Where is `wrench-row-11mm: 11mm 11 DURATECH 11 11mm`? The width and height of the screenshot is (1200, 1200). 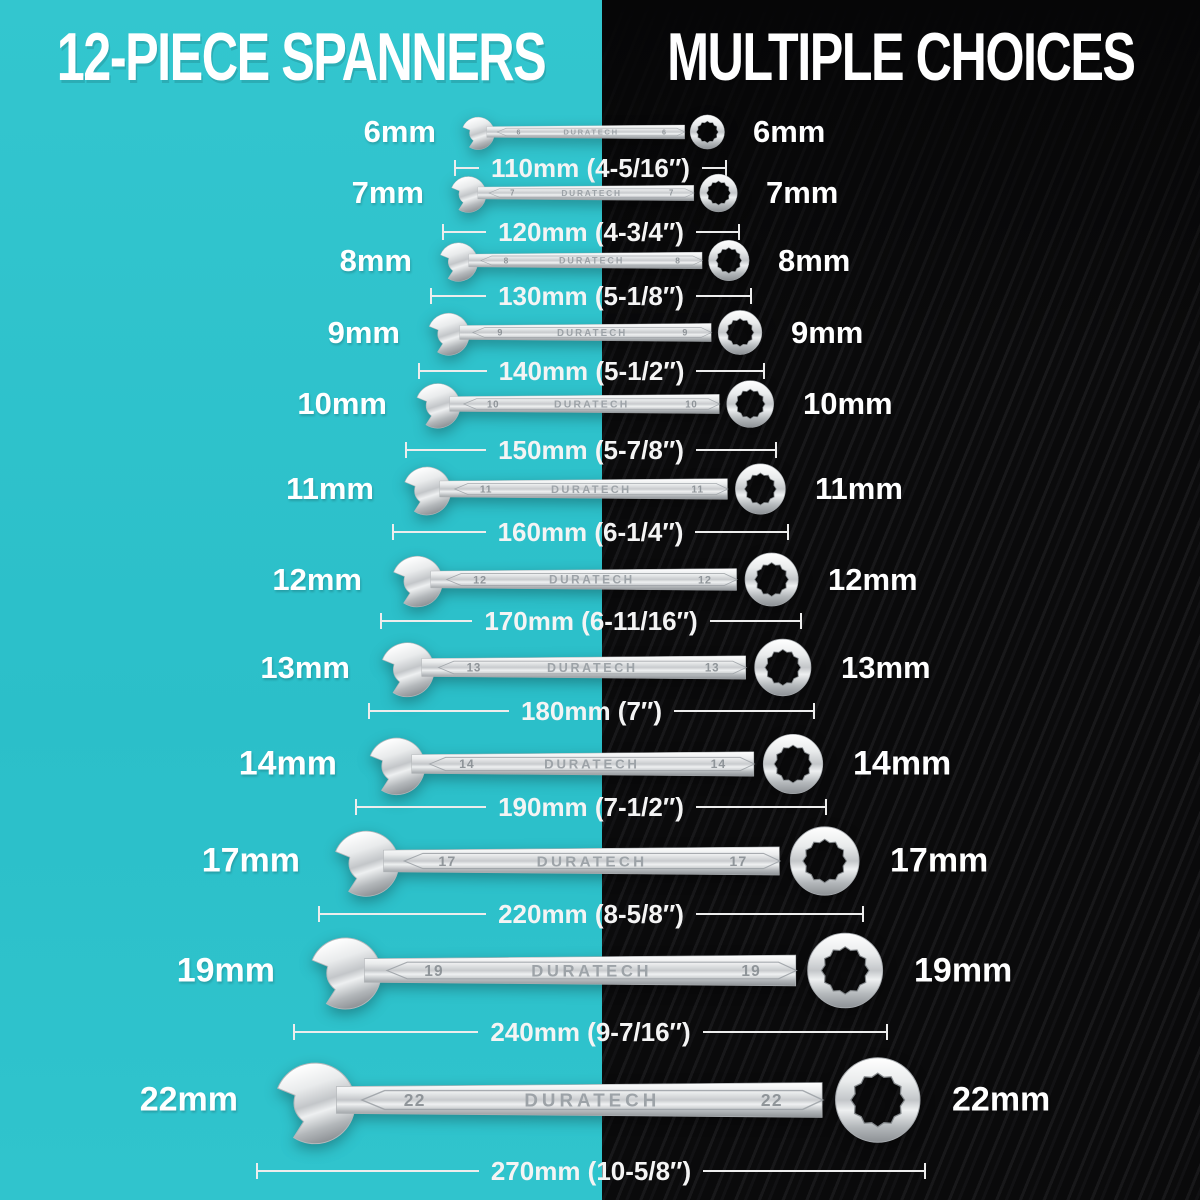 wrench-row-11mm: 11mm 11 DURATECH 11 11mm is located at coordinates (594, 490).